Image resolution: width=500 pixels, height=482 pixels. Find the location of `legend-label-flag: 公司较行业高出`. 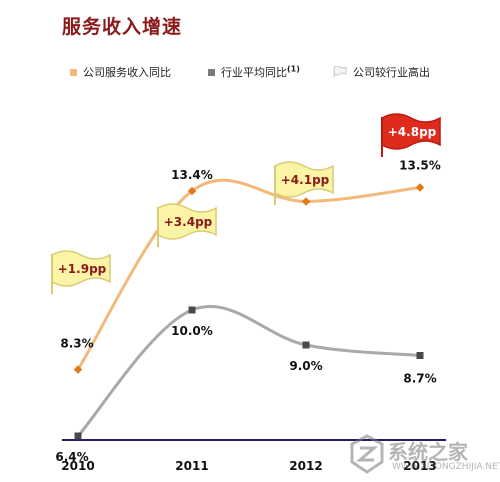

legend-label-flag: 公司较行业高出 is located at coordinates (391, 72).